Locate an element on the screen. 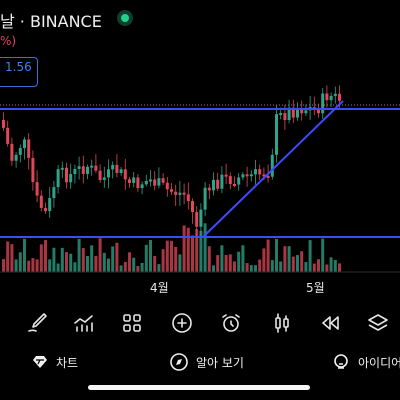  chart-diamond-icon is located at coordinates (40, 362).